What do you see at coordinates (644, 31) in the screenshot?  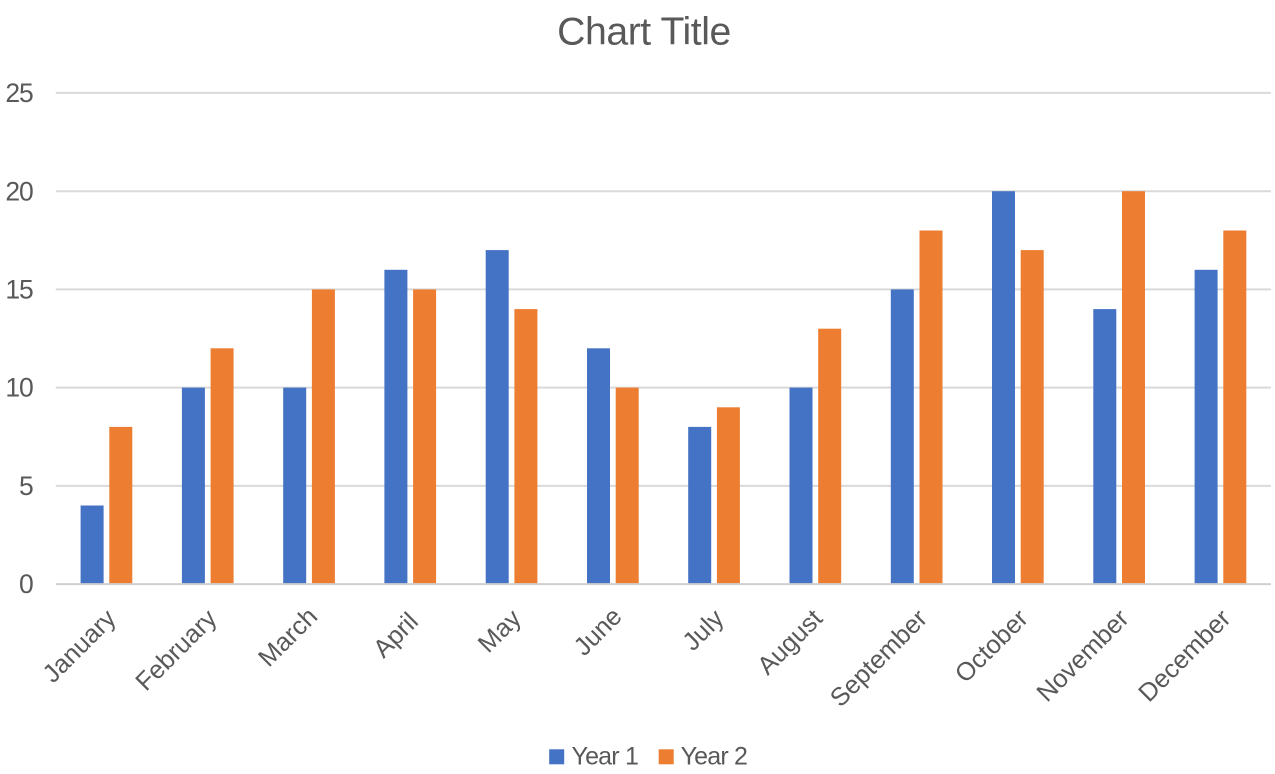 I see `svg-text: Chart Title` at bounding box center [644, 31].